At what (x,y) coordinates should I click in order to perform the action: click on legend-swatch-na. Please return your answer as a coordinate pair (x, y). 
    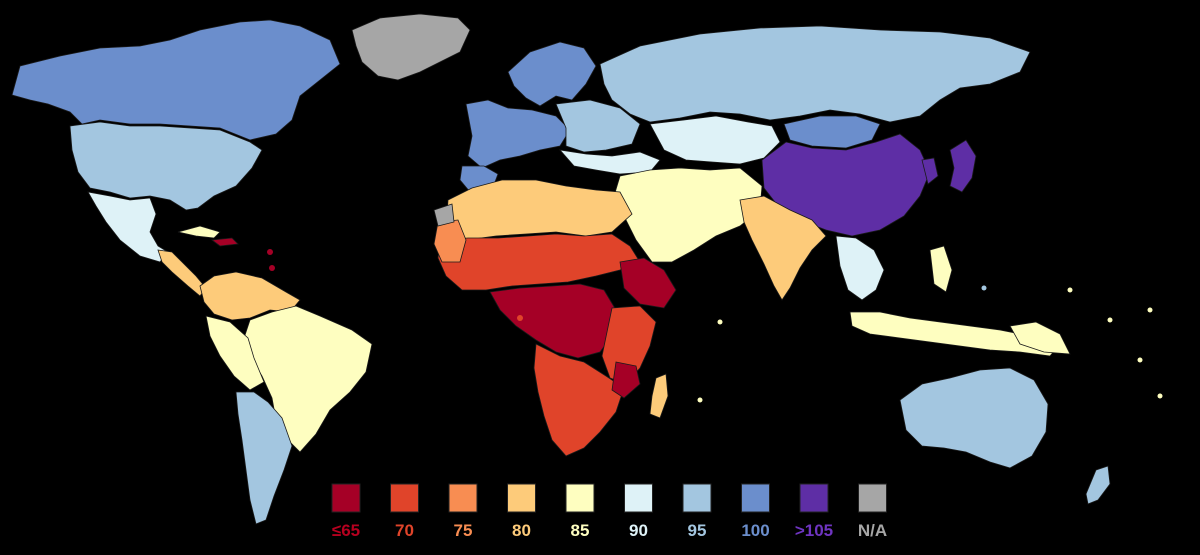
    Looking at the image, I should click on (872, 498).